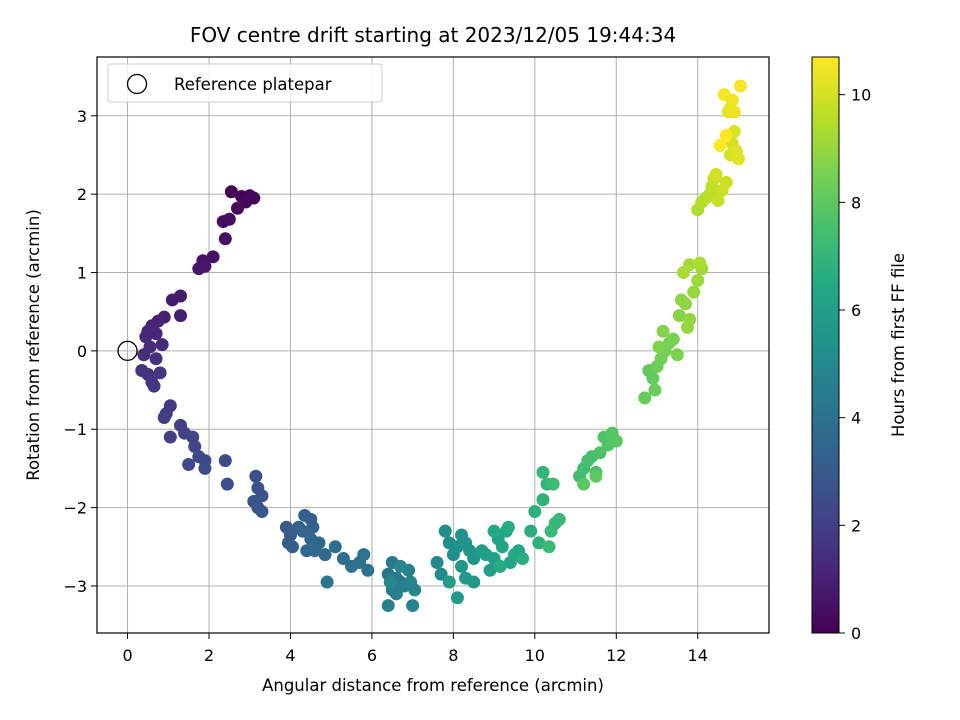 The width and height of the screenshot is (960, 720). I want to click on colorbar-tick-label: 10, so click(861, 95).